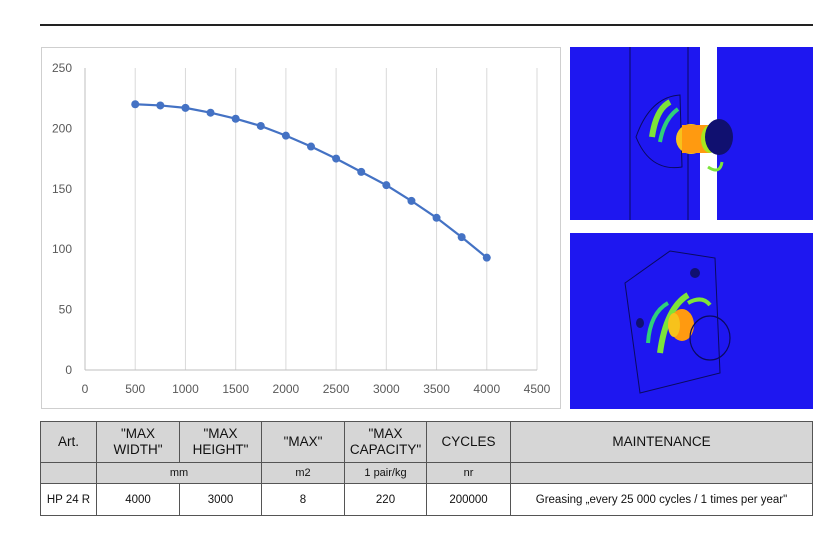 The width and height of the screenshot is (827, 535). What do you see at coordinates (68, 442) in the screenshot?
I see `header-art: Art.` at bounding box center [68, 442].